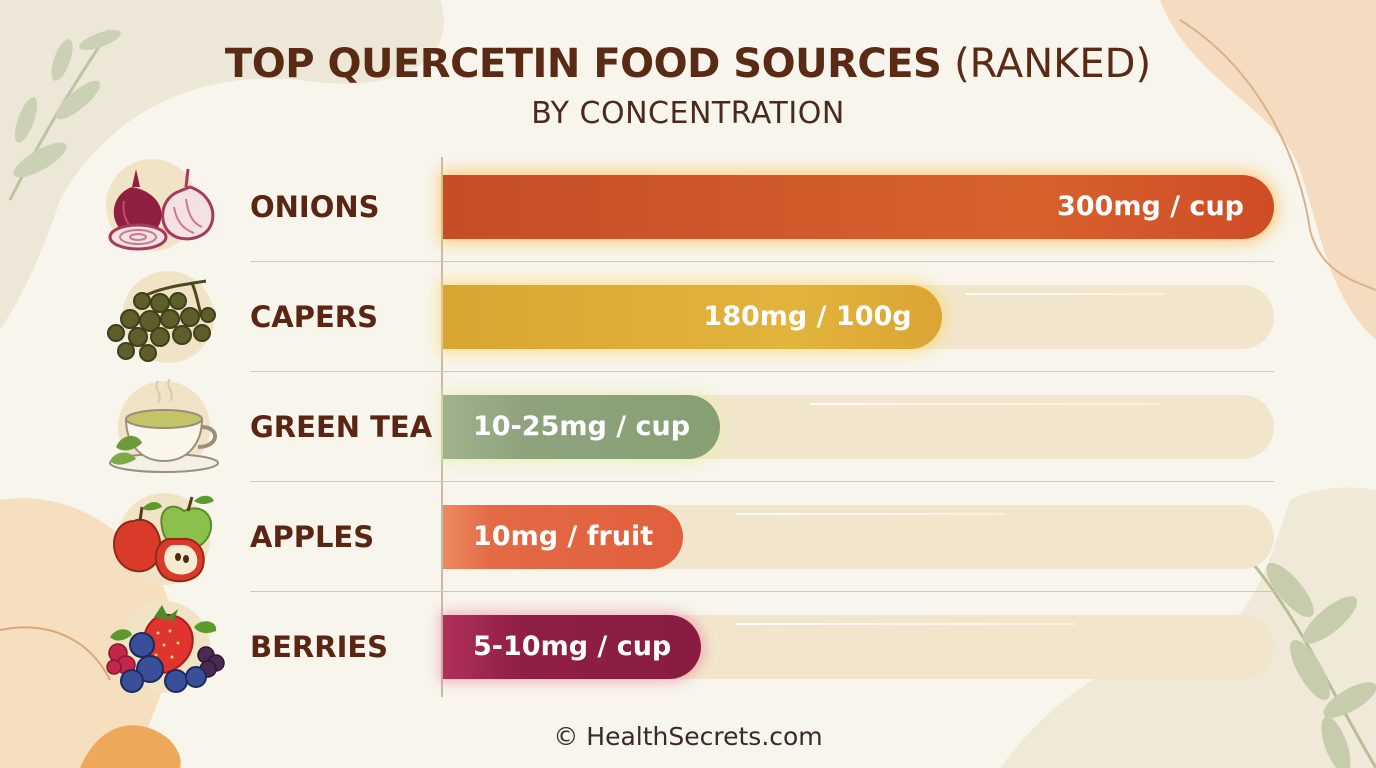 This screenshot has width=1376, height=768. Describe the element at coordinates (807, 316) in the screenshot. I see `bar-value-label: 180mg / 100g` at that location.